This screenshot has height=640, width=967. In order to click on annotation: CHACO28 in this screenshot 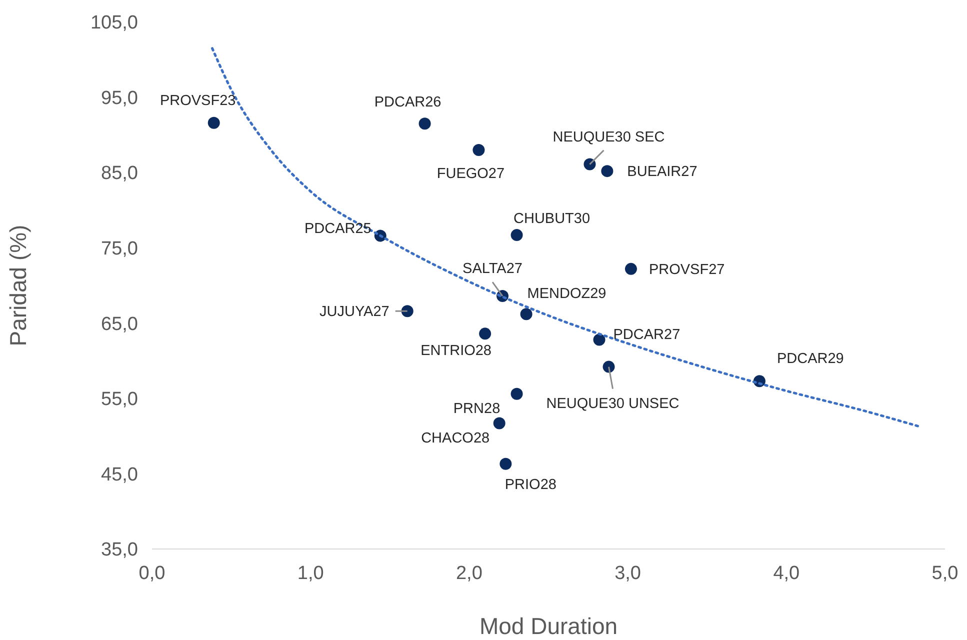, I will do `click(455, 438)`.